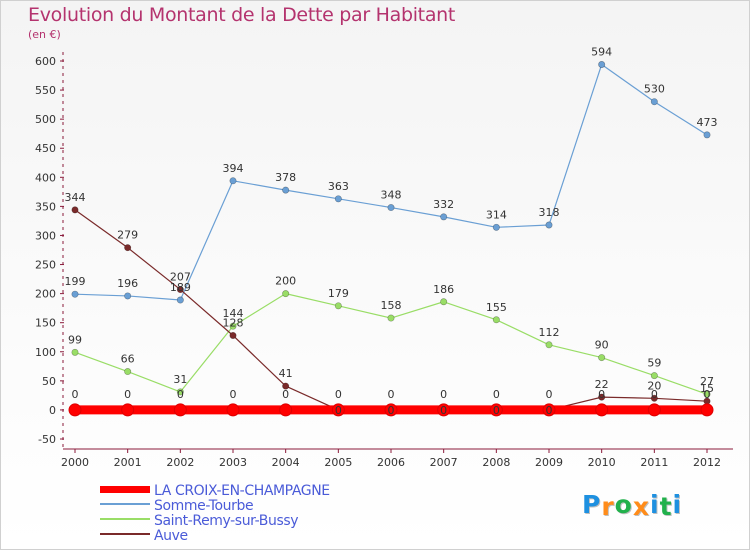 The width and height of the screenshot is (750, 550). Describe the element at coordinates (45, 235) in the screenshot. I see `y-tick-label: 300` at that location.